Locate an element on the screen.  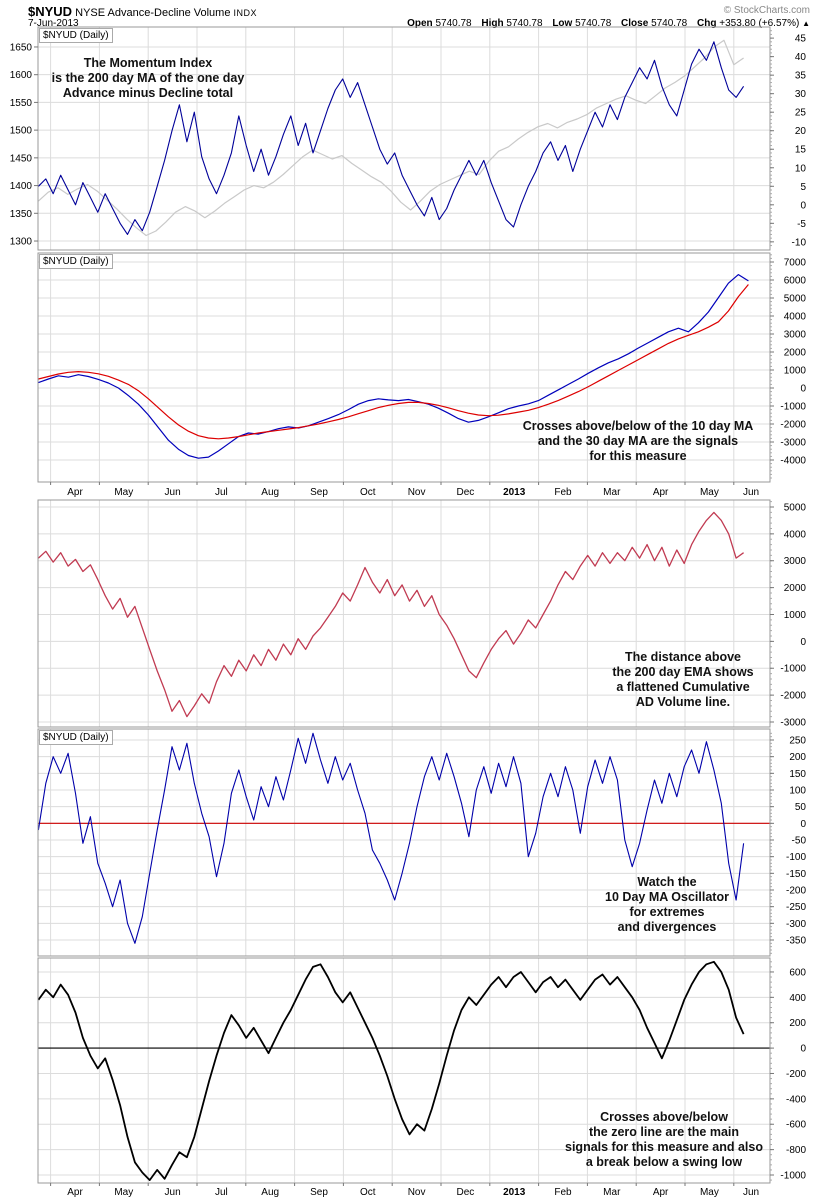
svg-text: -200 is located at coordinates (796, 891).